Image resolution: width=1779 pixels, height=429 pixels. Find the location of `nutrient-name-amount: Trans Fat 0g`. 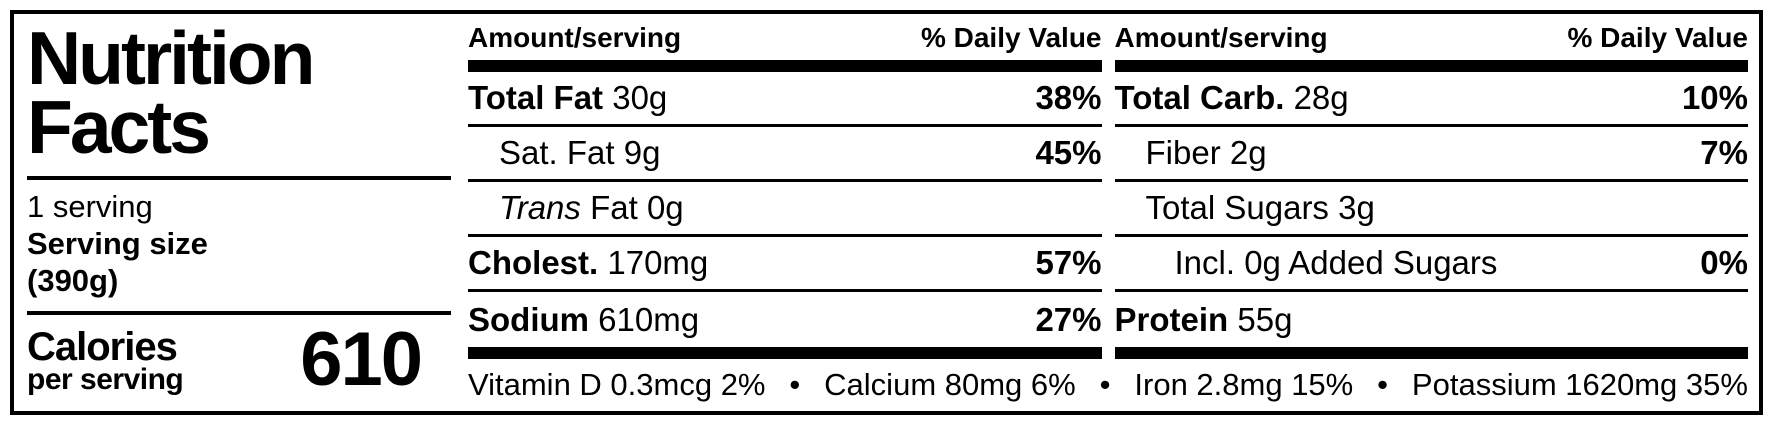

nutrient-name-amount: Trans Fat 0g is located at coordinates (591, 207).